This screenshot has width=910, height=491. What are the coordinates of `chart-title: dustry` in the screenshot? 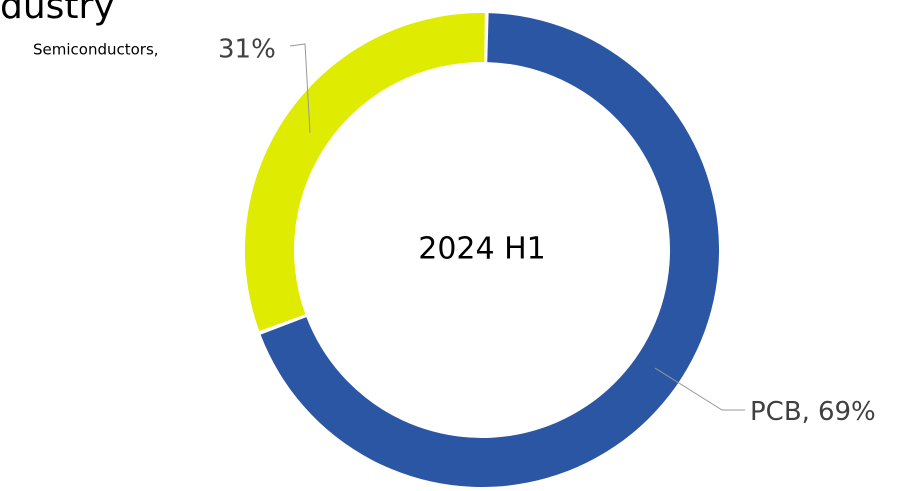 It's located at (57, 13).